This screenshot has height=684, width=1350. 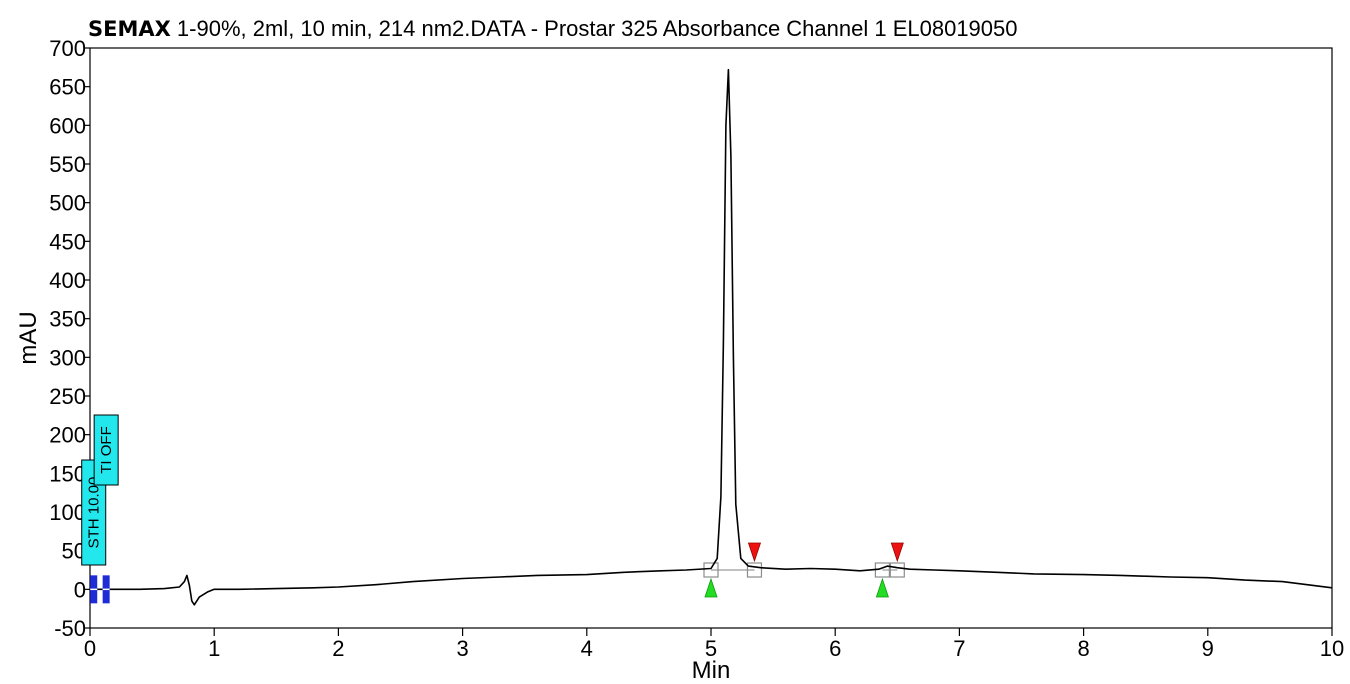 I want to click on y-tick-label: 400, so click(x=67, y=280).